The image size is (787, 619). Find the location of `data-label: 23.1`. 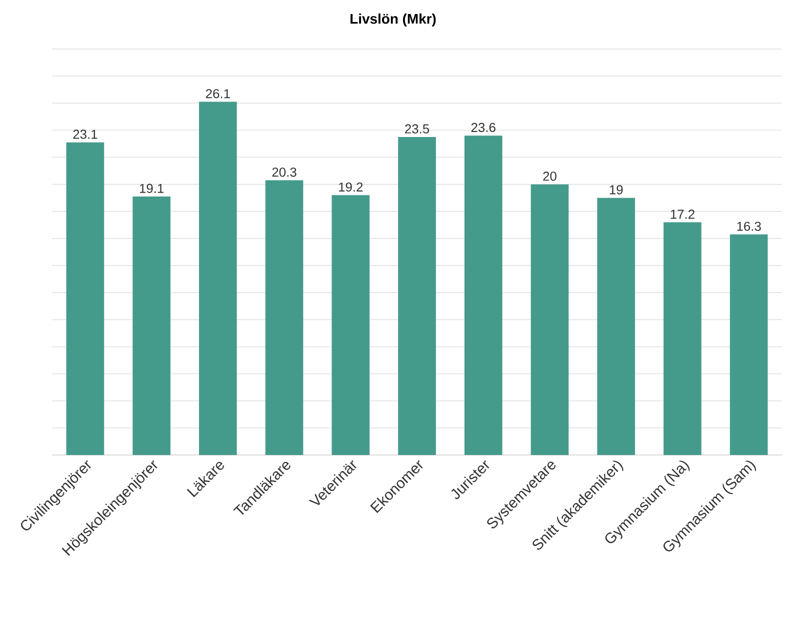

data-label: 23.1 is located at coordinates (85, 134).